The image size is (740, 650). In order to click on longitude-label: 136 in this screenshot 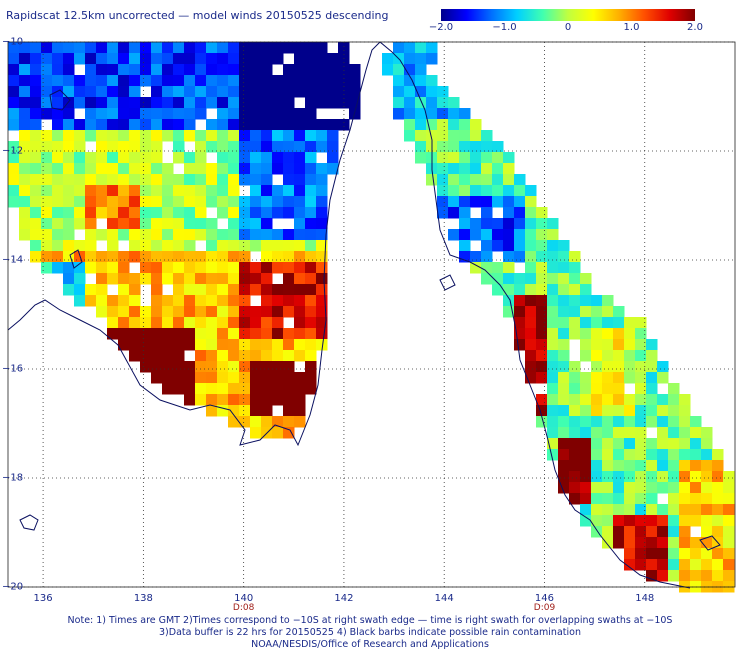, I will do `click(43, 598)`.